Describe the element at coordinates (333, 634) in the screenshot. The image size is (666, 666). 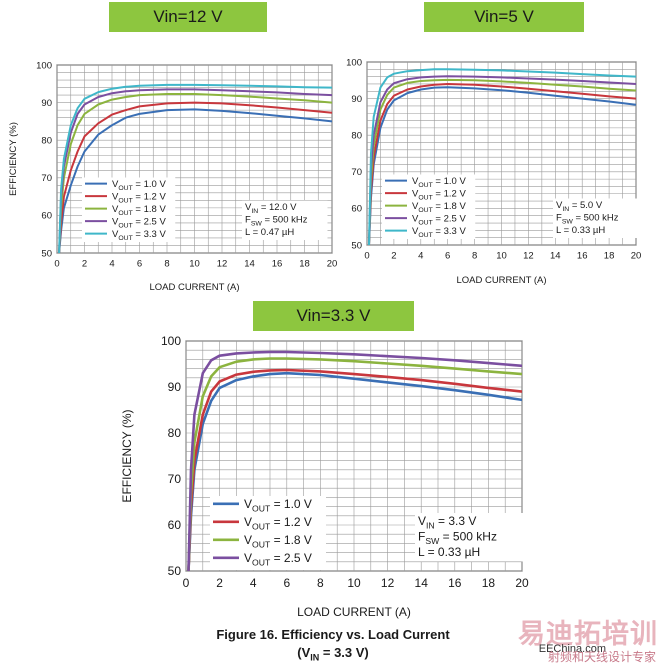
I see `figure-caption-line1: Figure 16. Efficiency vs. Load Current` at that location.